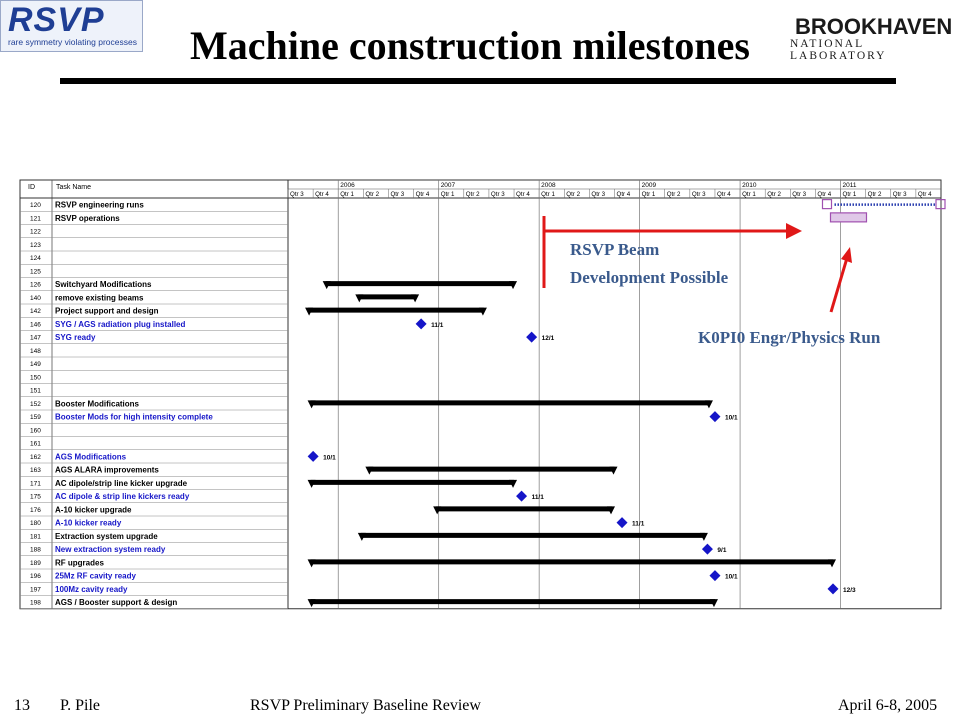 This screenshot has height=720, width=960. Describe the element at coordinates (35, 338) in the screenshot. I see `row-id: 147` at that location.